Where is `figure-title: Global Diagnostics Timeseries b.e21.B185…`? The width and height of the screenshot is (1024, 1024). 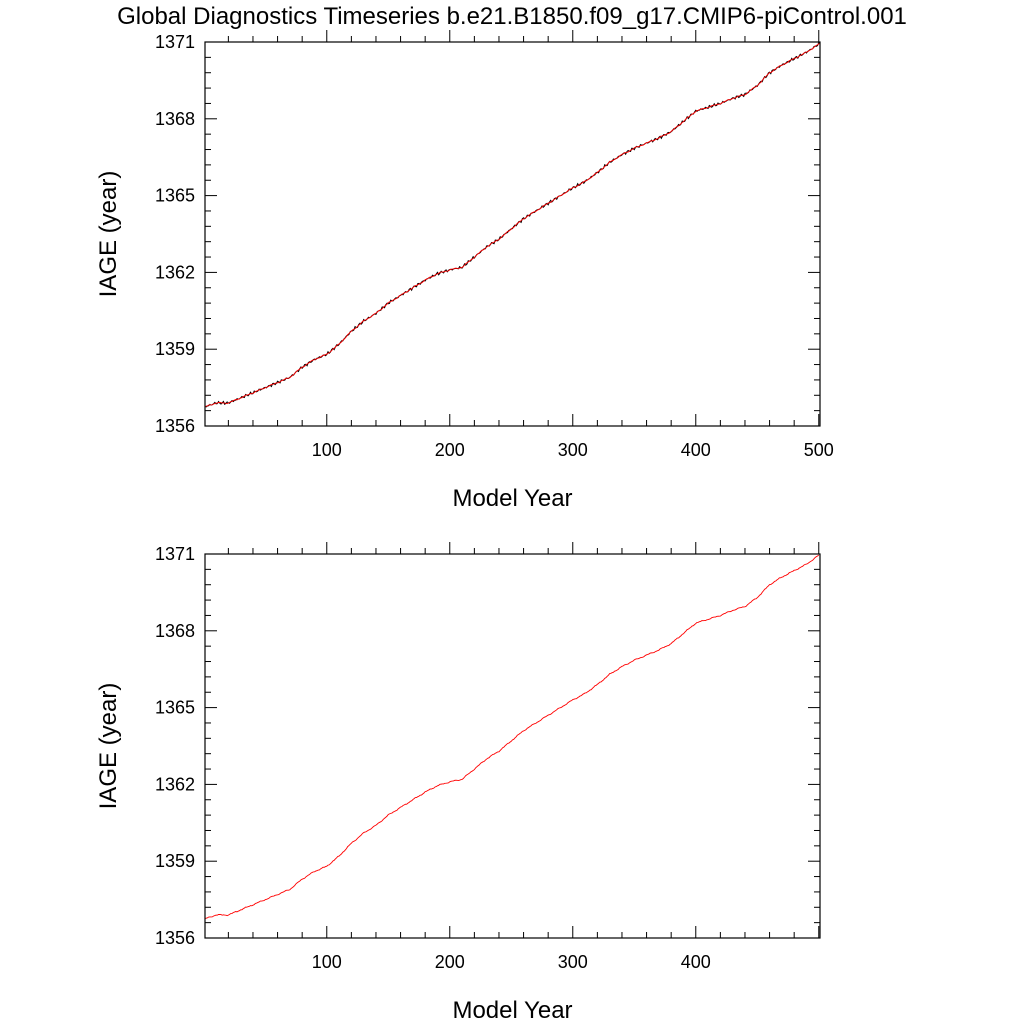 figure-title: Global Diagnostics Timeseries b.e21.B185… is located at coordinates (512, 16).